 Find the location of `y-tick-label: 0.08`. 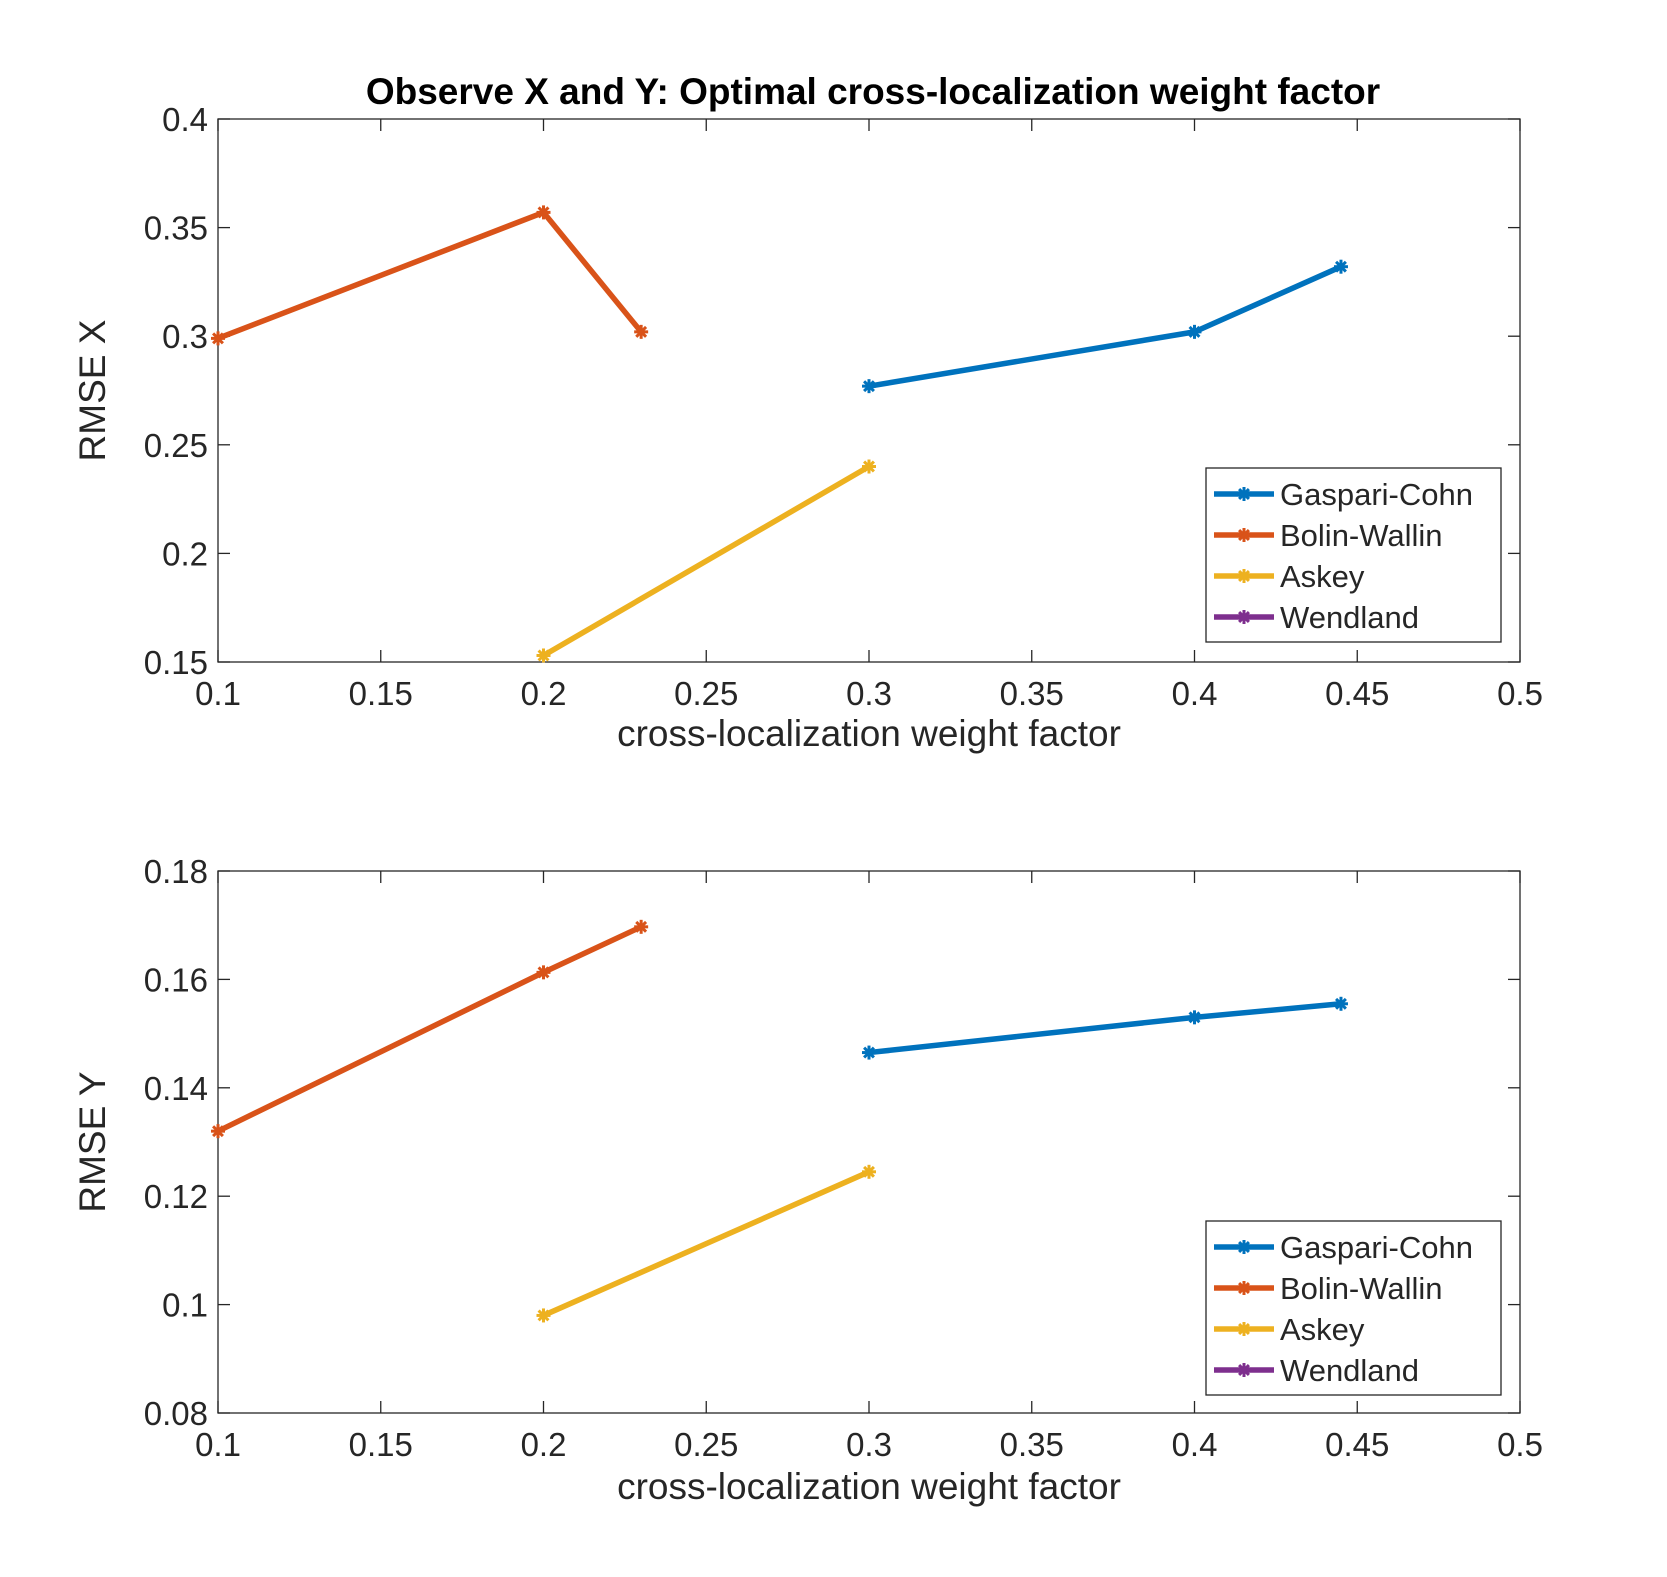

y-tick-label: 0.08 is located at coordinates (176, 1413).